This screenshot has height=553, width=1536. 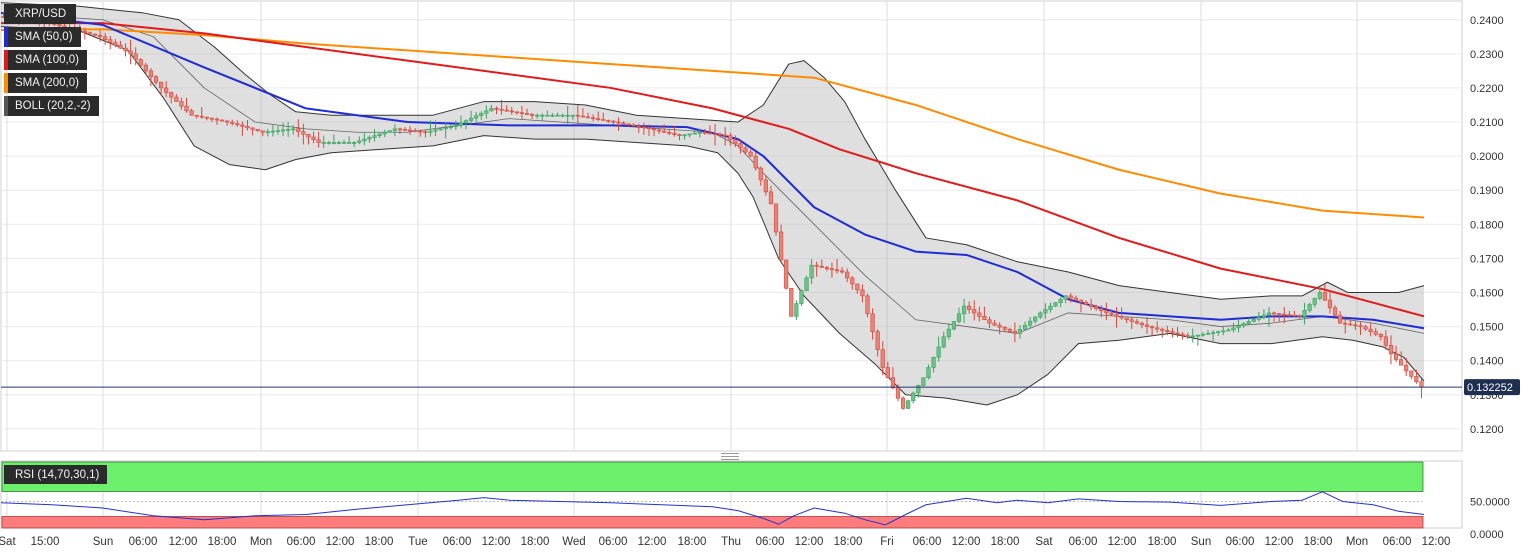 I want to click on last-price-label: 0.132252, so click(x=1490, y=388).